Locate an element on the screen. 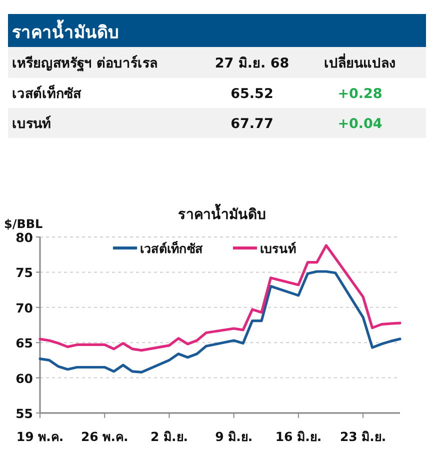 The height and width of the screenshot is (455, 436). y-tick-label: 70 is located at coordinates (25, 308).